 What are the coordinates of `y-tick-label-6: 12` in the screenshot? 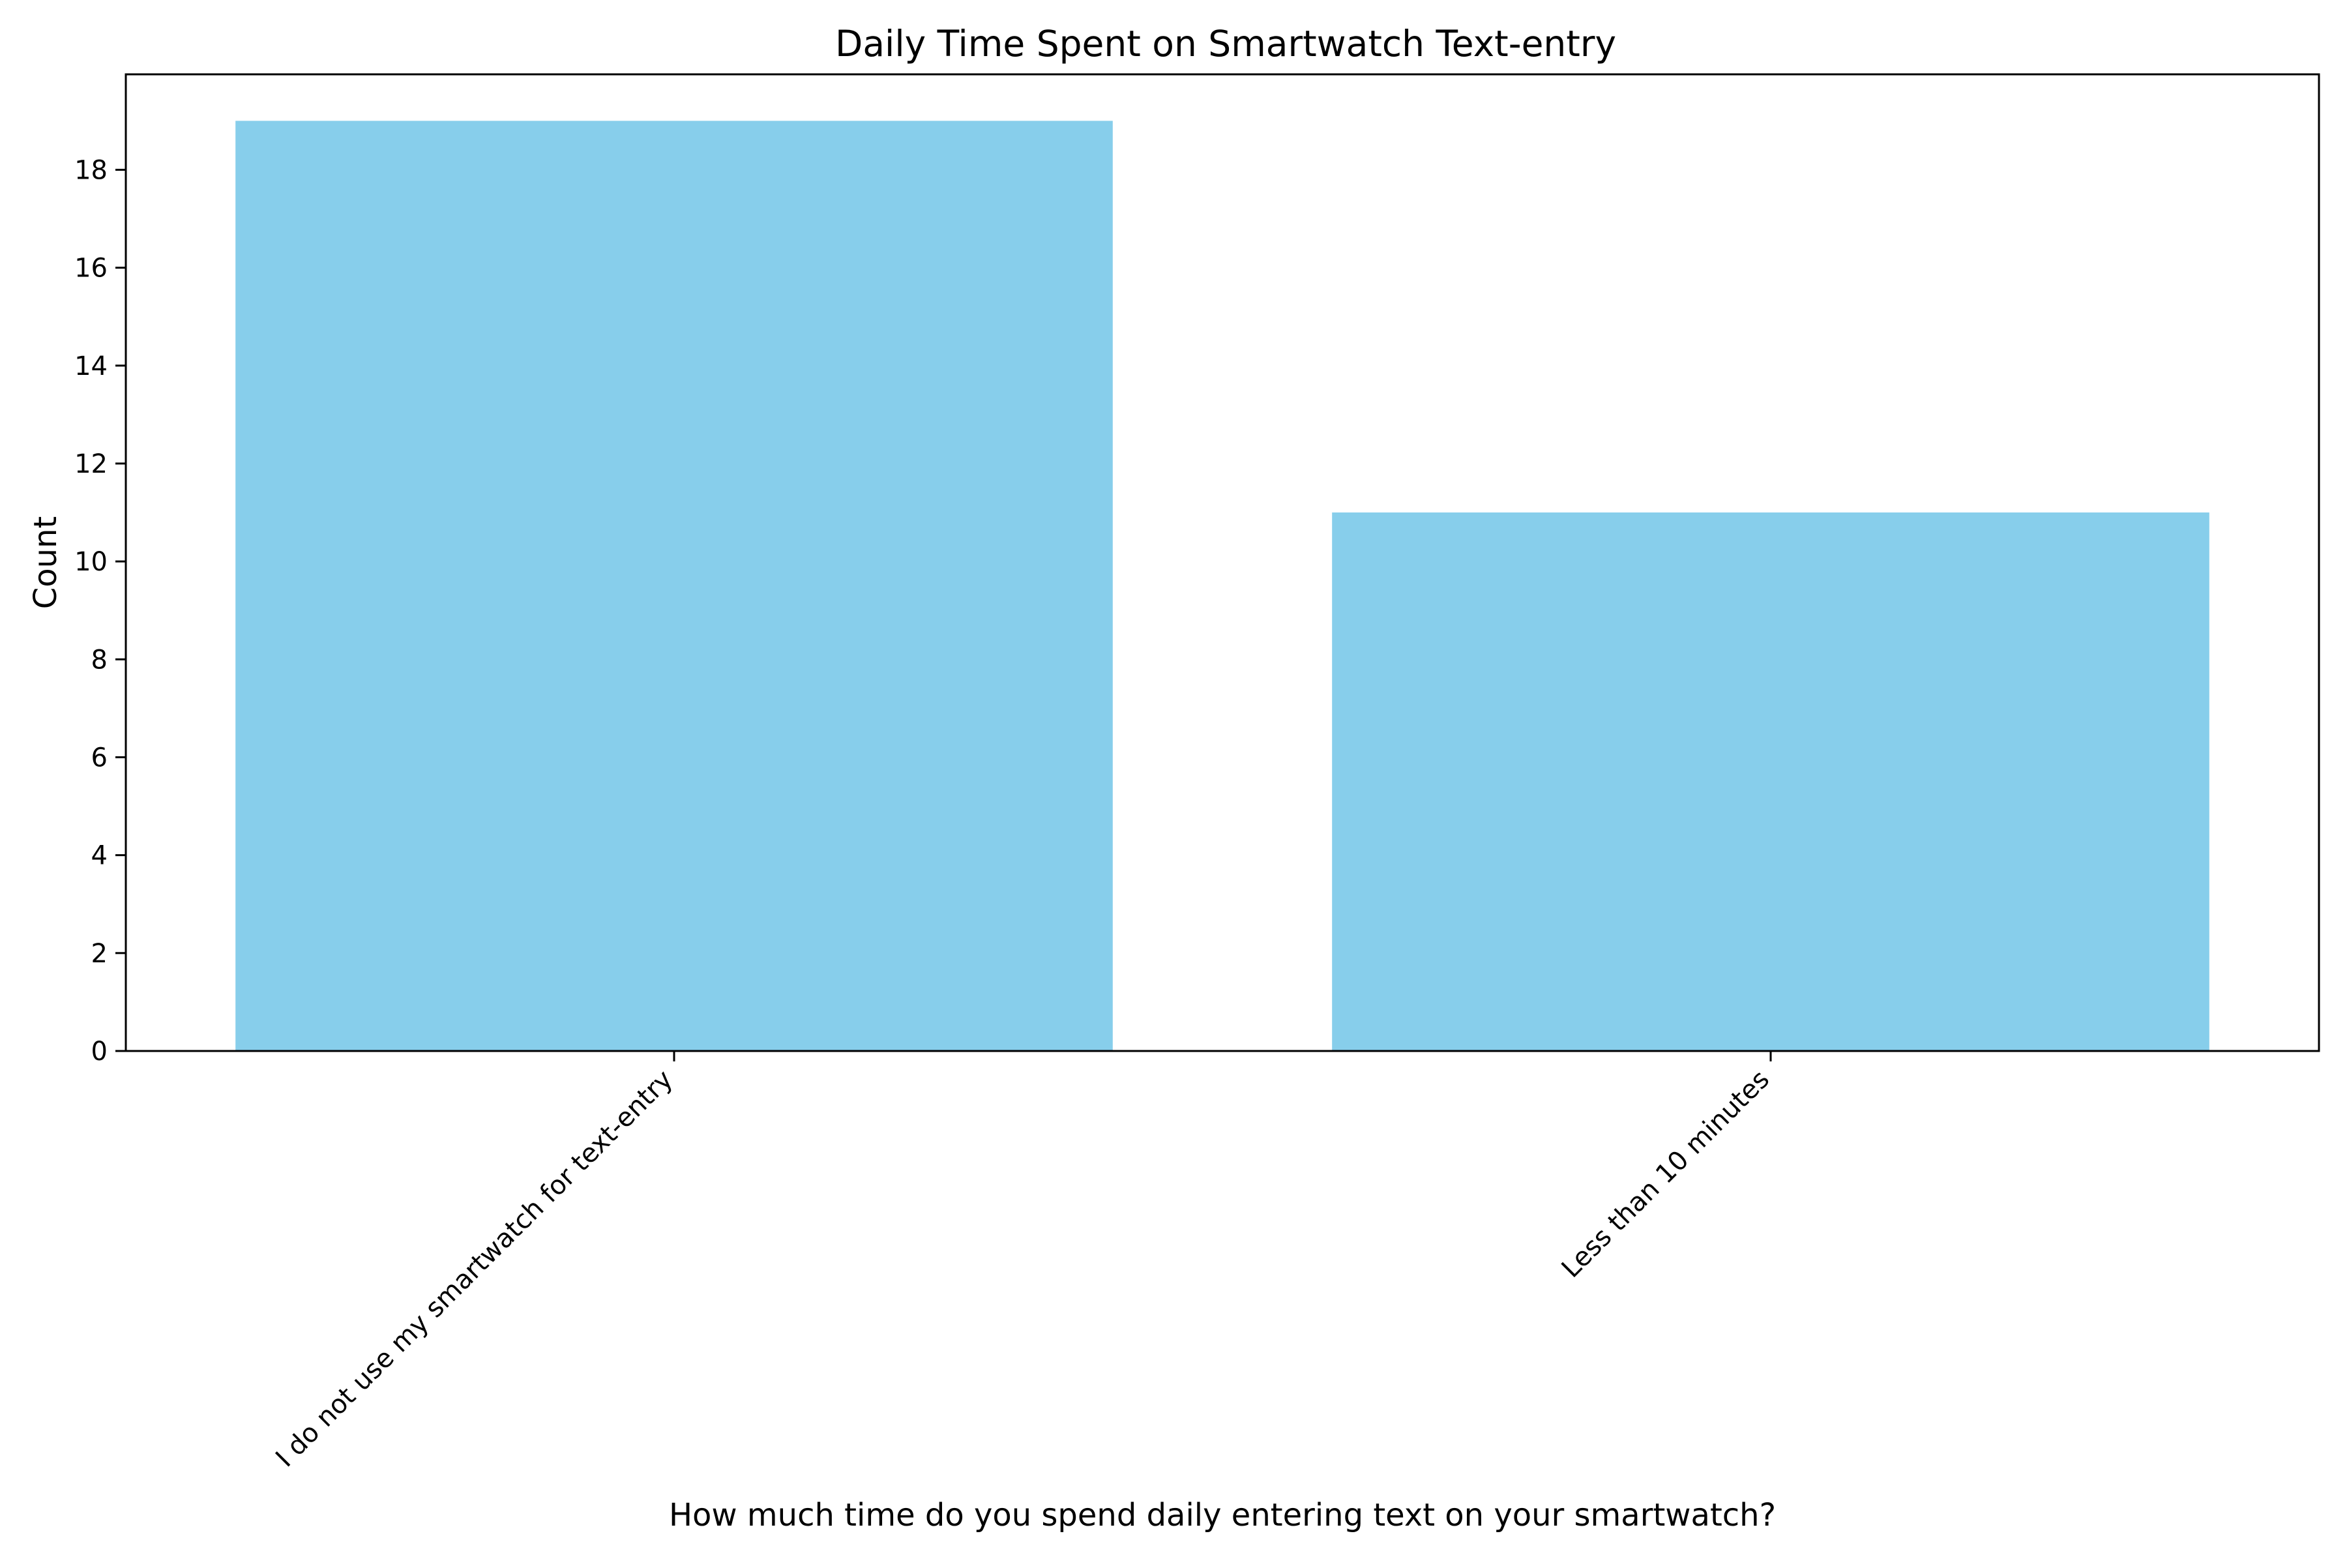 It's located at (91, 464).